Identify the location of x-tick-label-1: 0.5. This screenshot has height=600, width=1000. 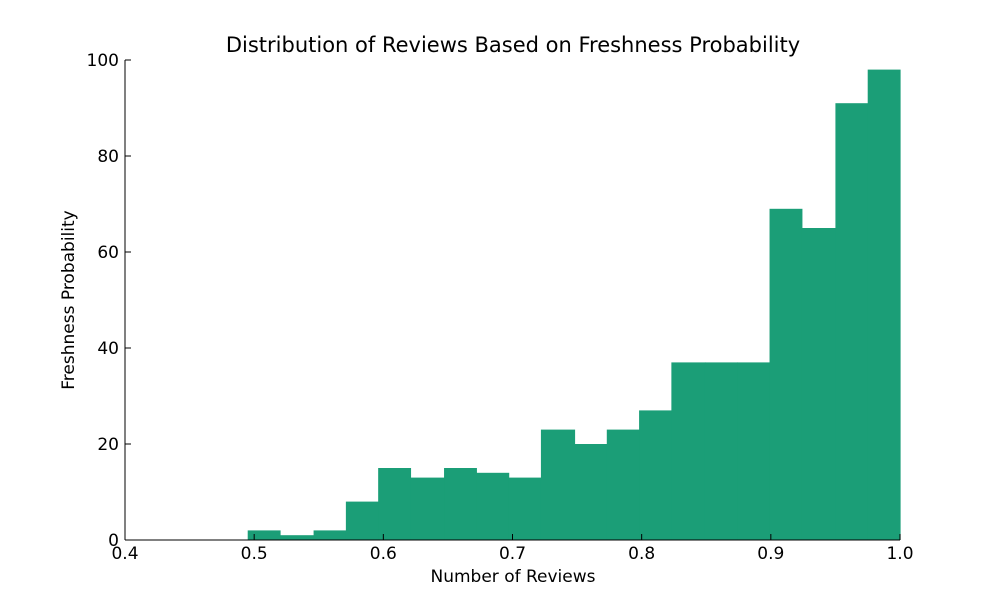
(254, 554).